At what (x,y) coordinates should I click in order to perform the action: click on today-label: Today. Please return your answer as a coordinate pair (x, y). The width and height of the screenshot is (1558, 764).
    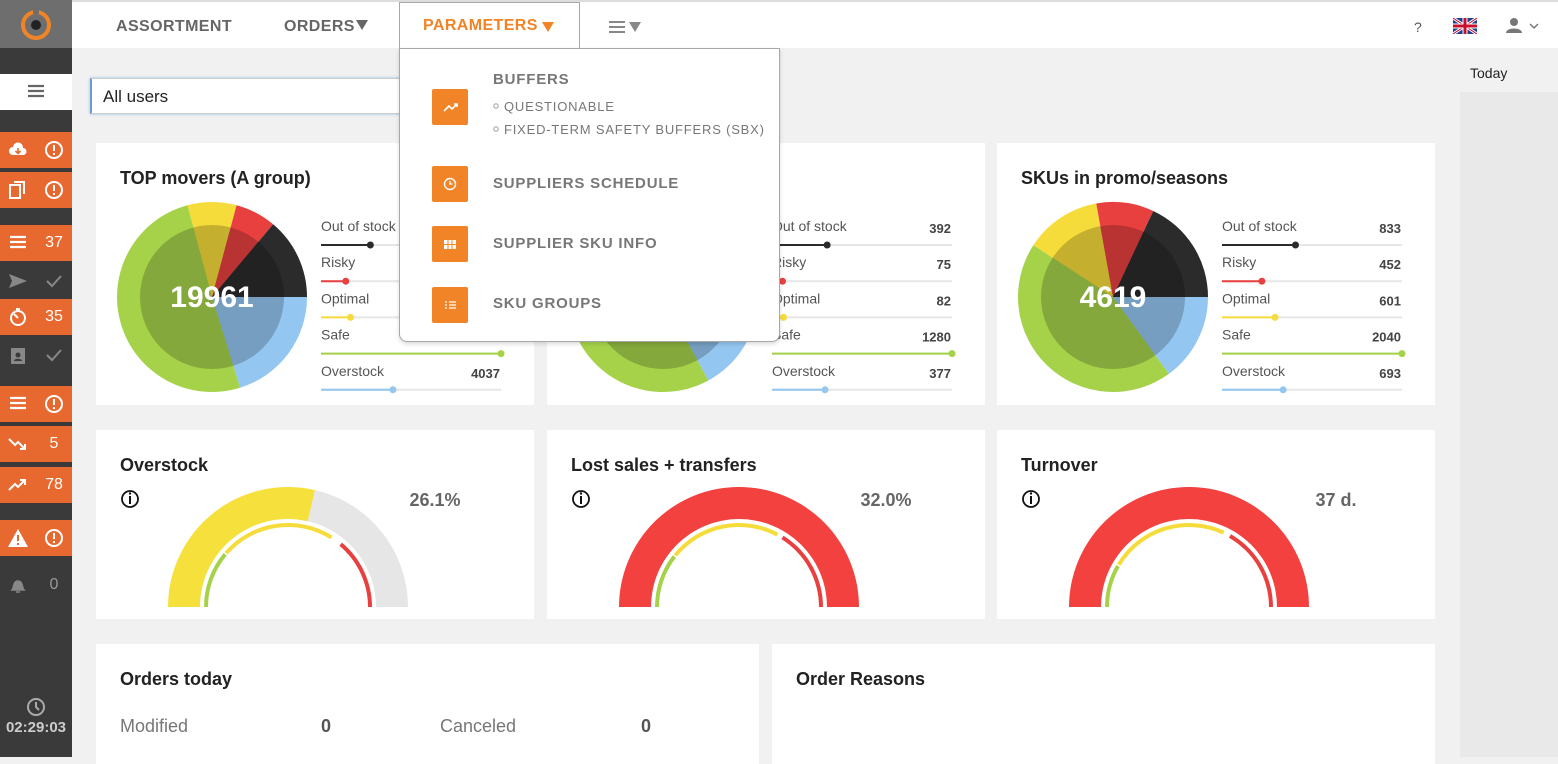
    Looking at the image, I should click on (1489, 73).